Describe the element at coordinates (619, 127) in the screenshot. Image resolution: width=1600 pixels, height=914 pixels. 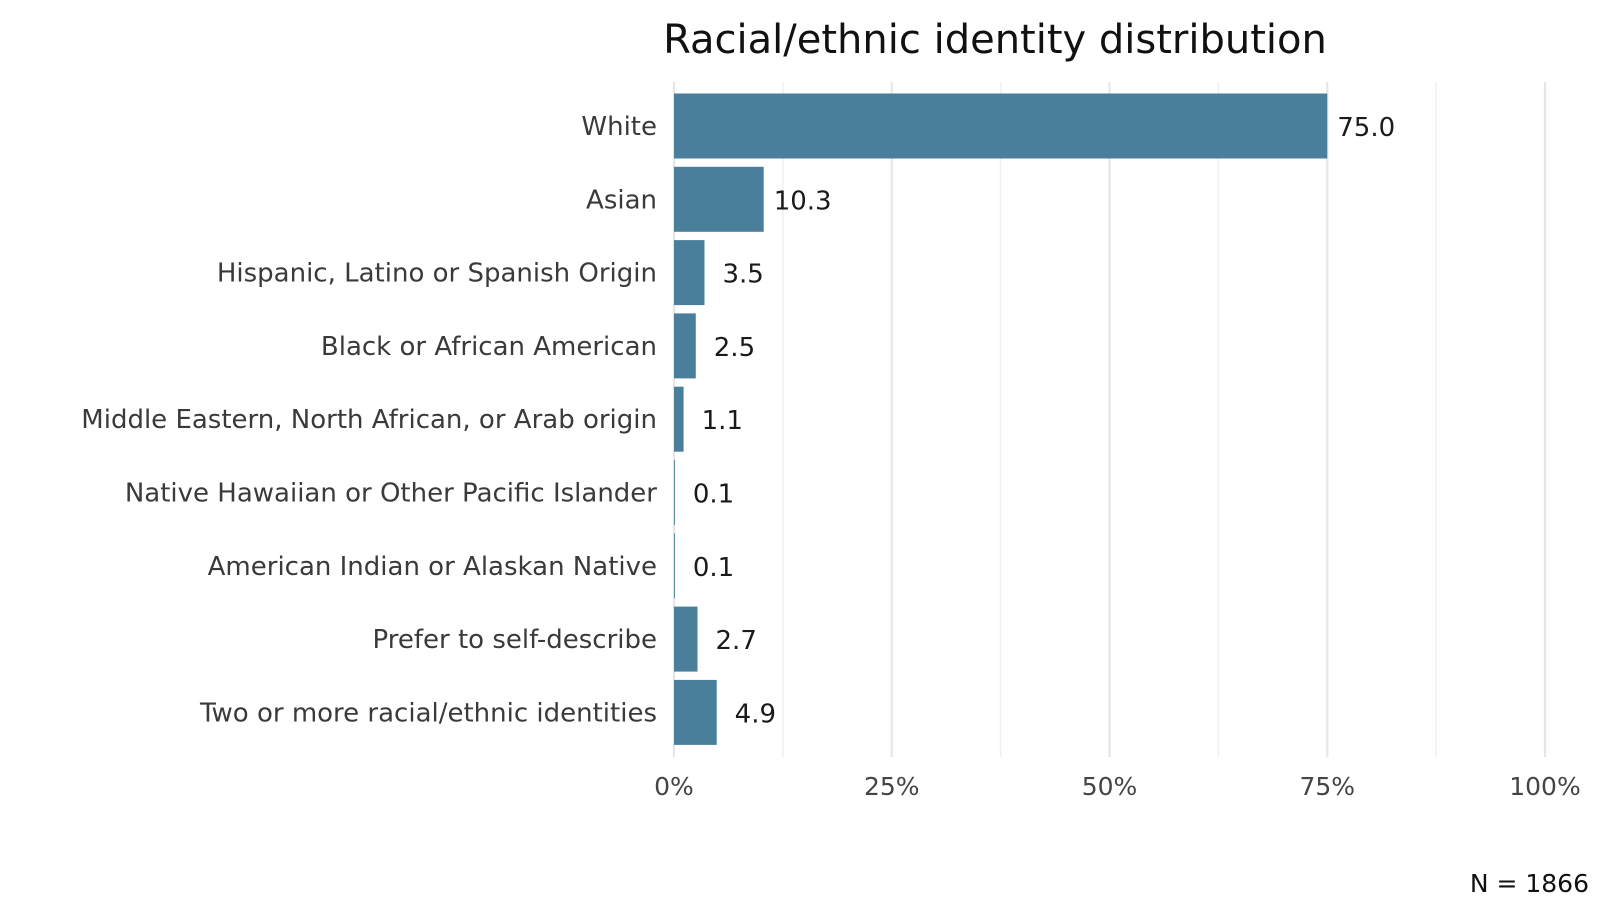
I see `category-label: White` at that location.